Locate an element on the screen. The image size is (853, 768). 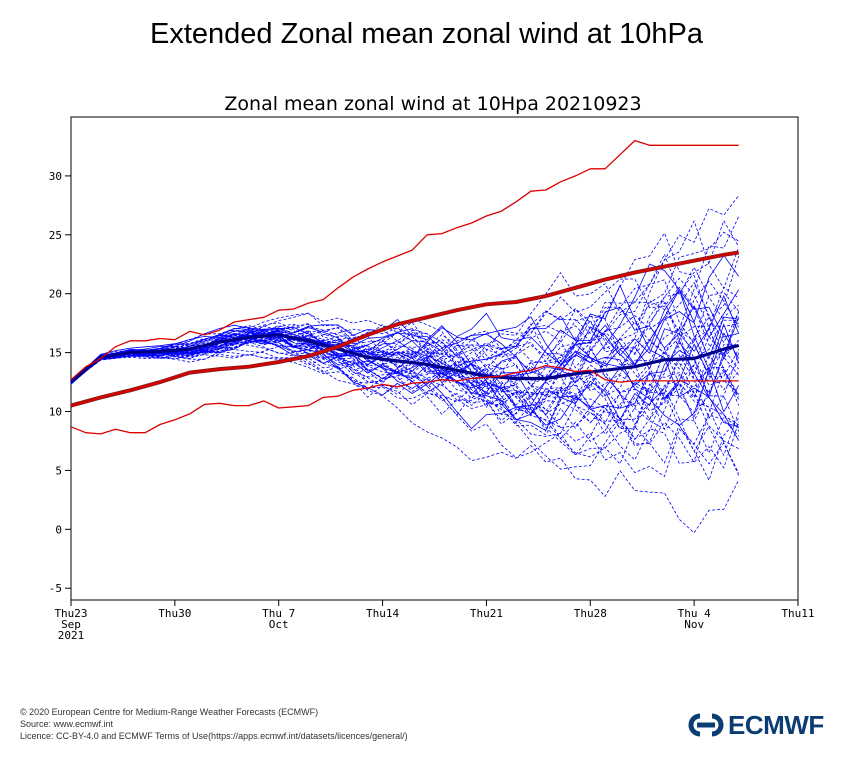
y-tick-label: 20 is located at coordinates (55, 294).